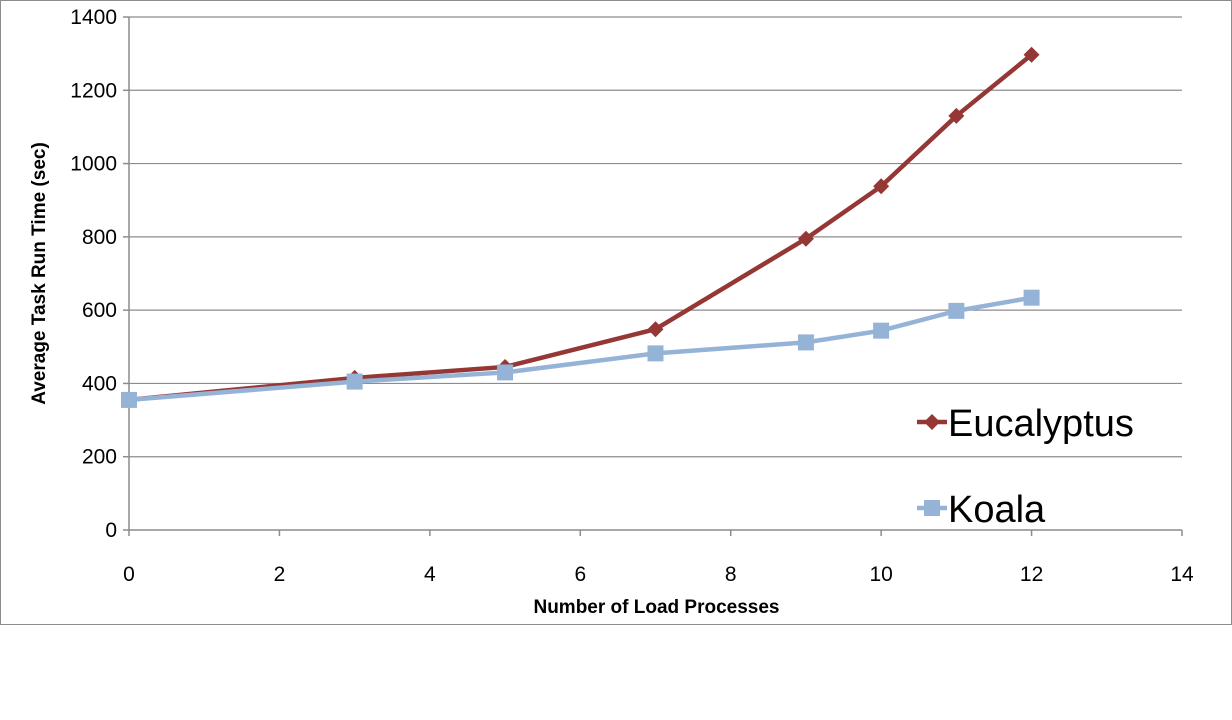  I want to click on x-tick-label-10: 10, so click(880, 574).